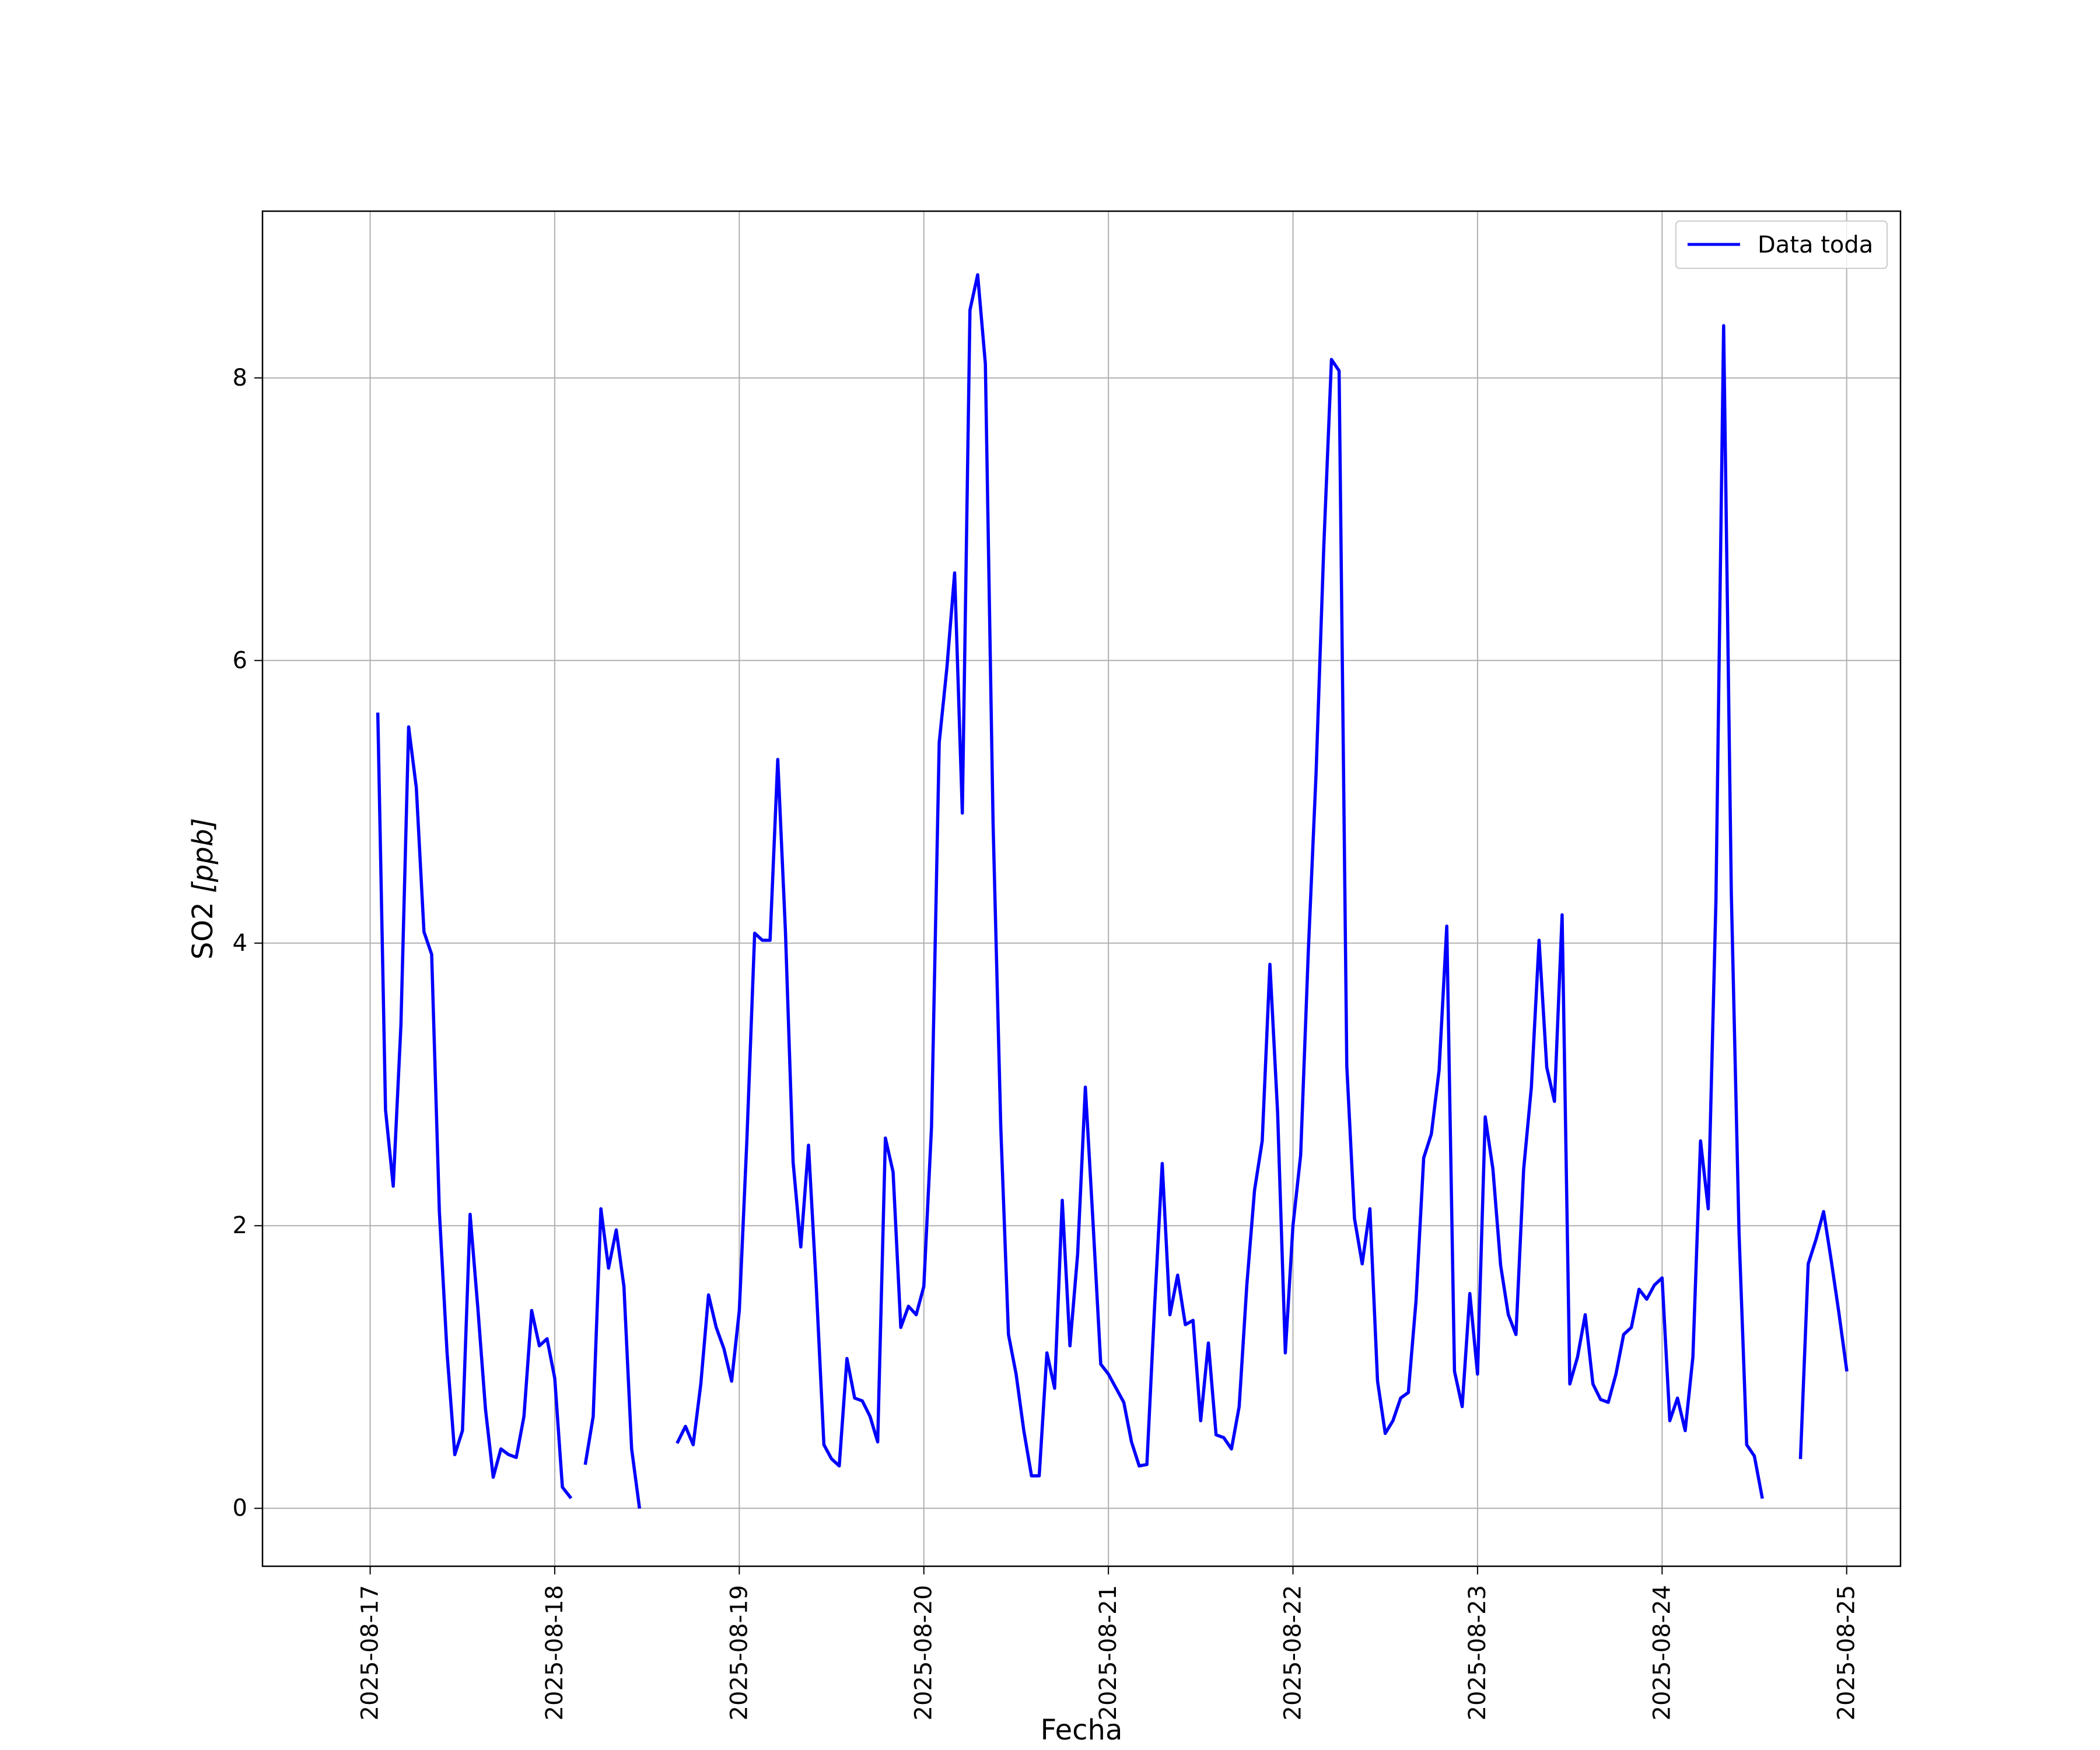  Describe the element at coordinates (924, 1652) in the screenshot. I see `x-tick-label: 2025-08-20` at that location.